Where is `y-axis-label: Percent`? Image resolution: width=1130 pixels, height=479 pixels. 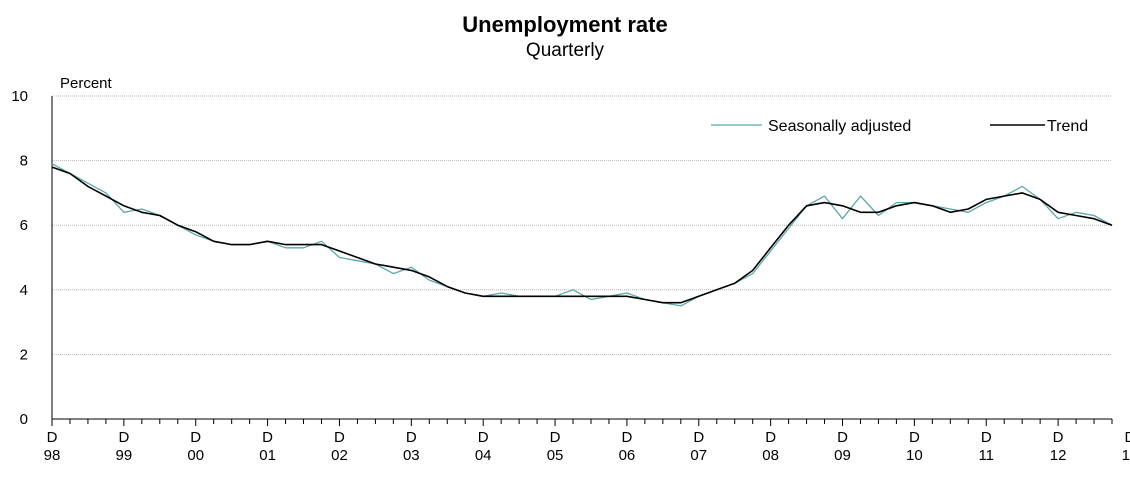 y-axis-label: Percent is located at coordinates (86, 83).